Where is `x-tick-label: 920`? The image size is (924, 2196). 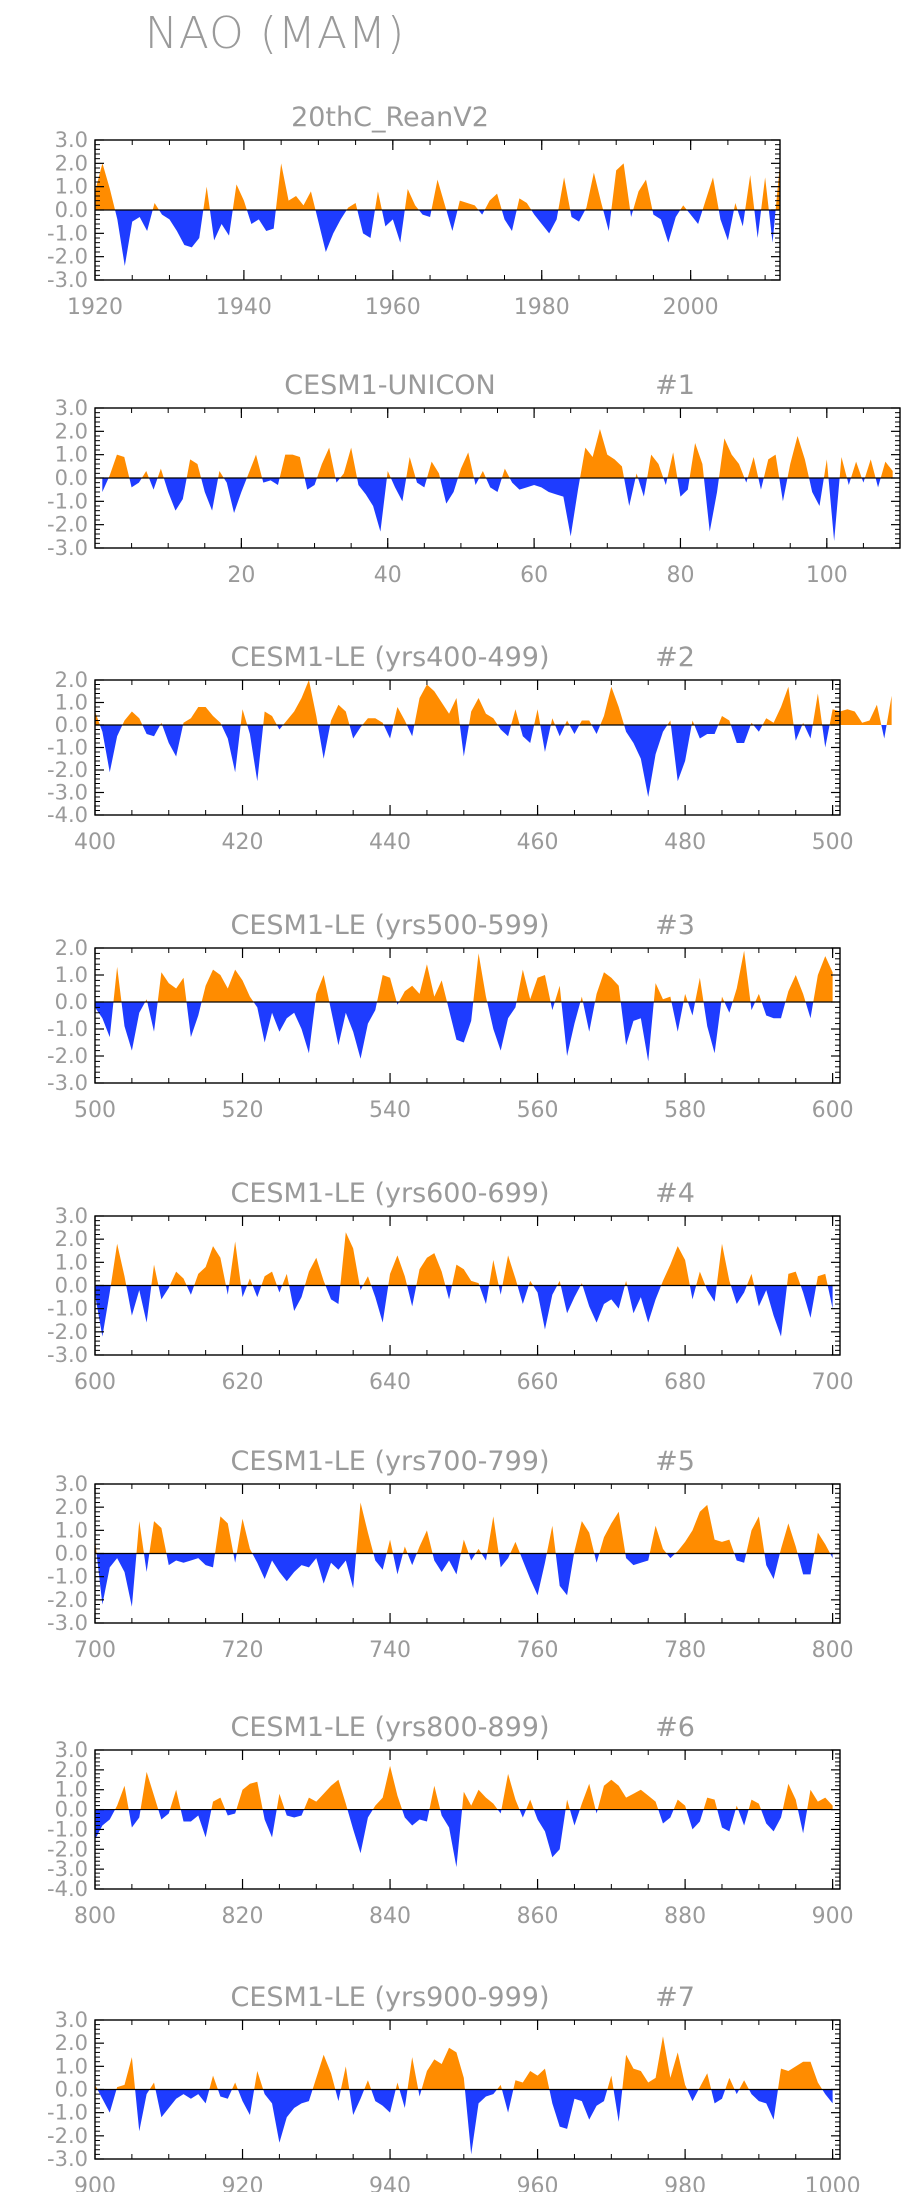 x-tick-label: 920 is located at coordinates (243, 2183).